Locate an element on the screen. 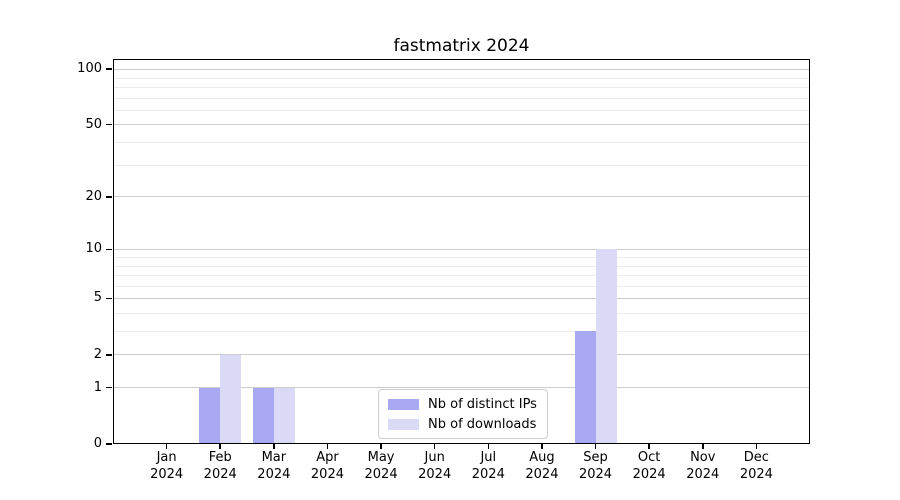 The image size is (900, 500). y-axis-tick-label: 5 is located at coordinates (97, 298).